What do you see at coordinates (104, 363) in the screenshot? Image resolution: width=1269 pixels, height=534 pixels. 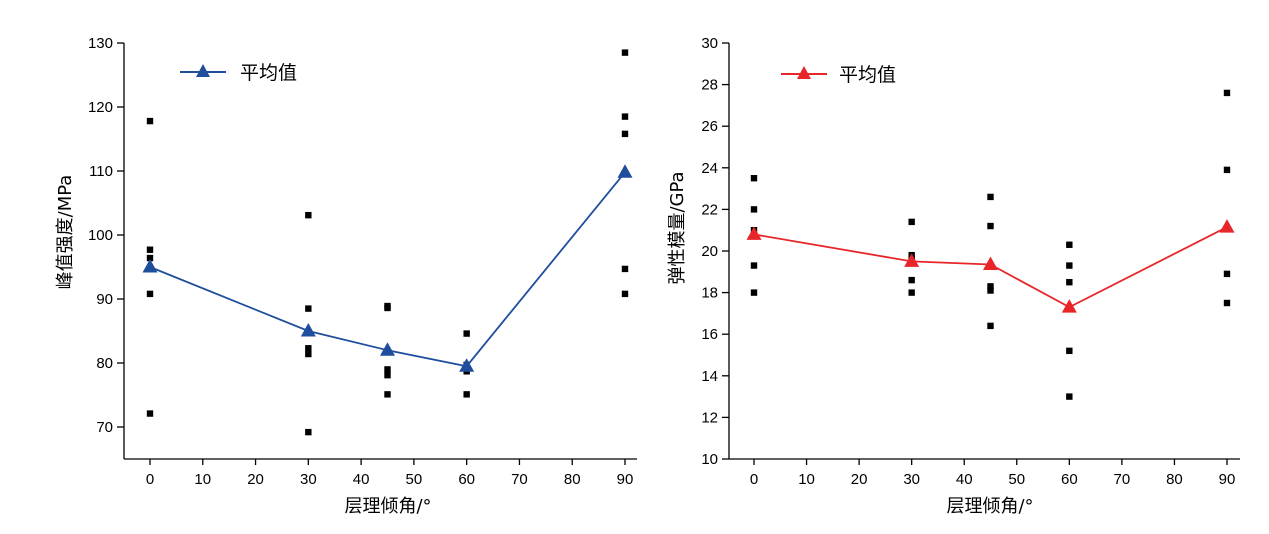 I see `y-tick-label: 80` at bounding box center [104, 363].